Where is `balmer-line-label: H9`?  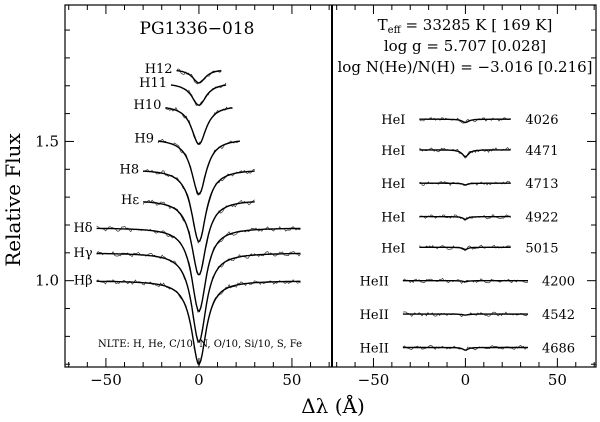
balmer-line-label: H9 is located at coordinates (144, 139).